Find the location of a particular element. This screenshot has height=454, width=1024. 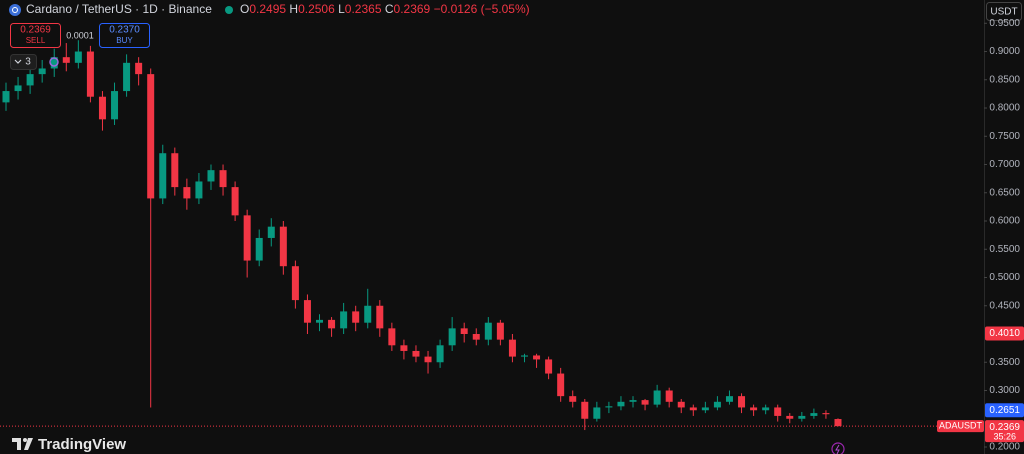

ohlc-label: L is located at coordinates (341, 9).